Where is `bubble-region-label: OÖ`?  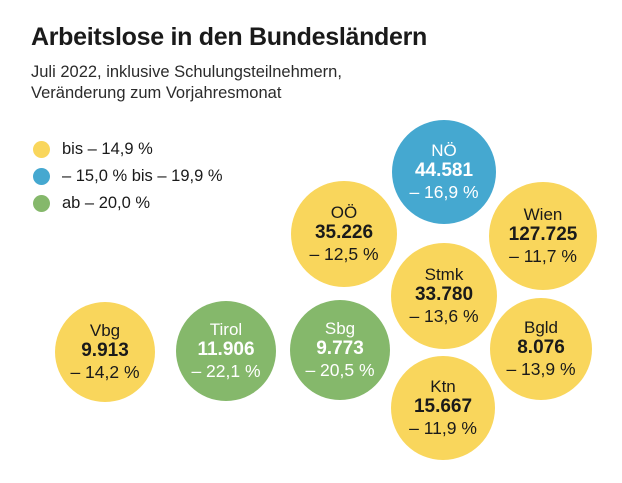 bubble-region-label: OÖ is located at coordinates (344, 213).